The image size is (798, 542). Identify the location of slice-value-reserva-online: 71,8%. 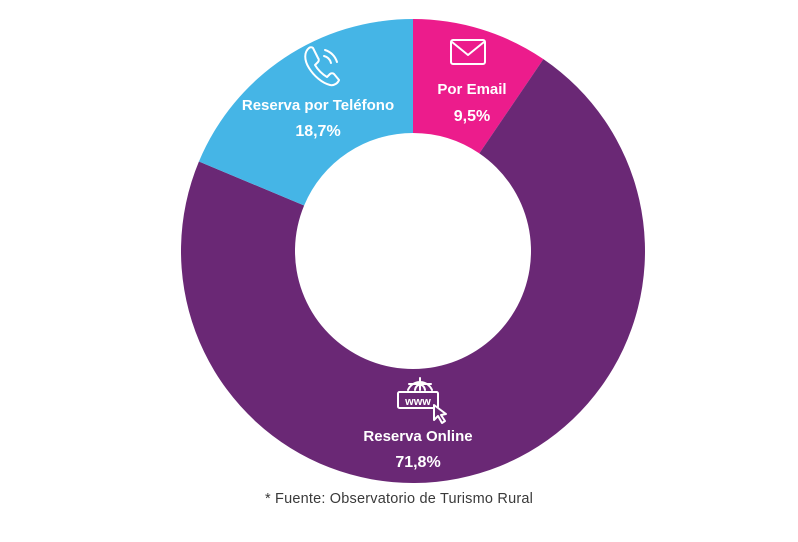
(417, 462).